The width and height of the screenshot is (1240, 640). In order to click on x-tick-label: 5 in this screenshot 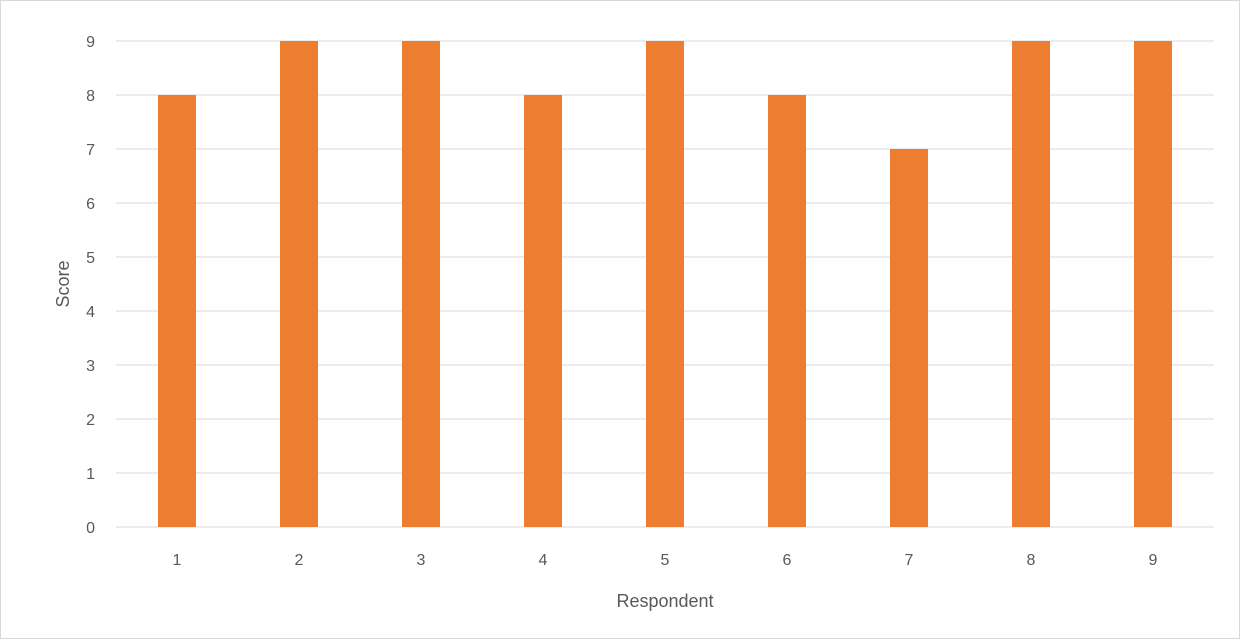, I will do `click(665, 560)`.